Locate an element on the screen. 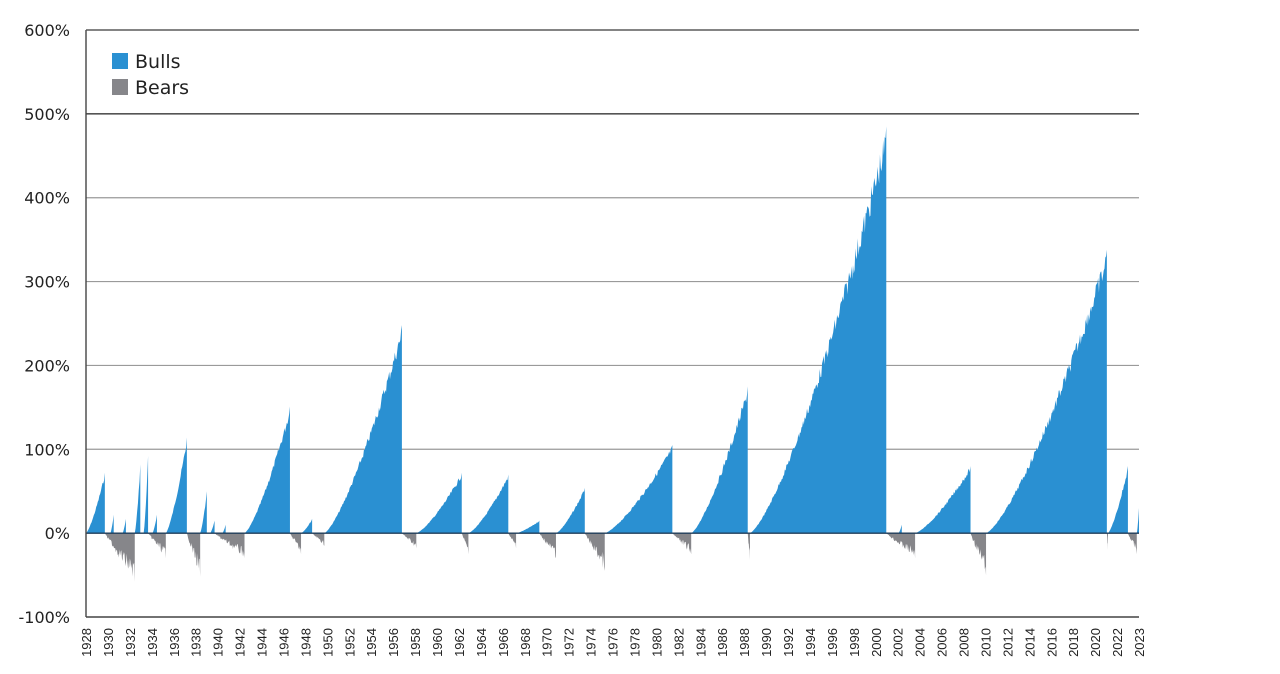 This screenshot has width=1280, height=674. y-tick-label: 100% is located at coordinates (47, 449).